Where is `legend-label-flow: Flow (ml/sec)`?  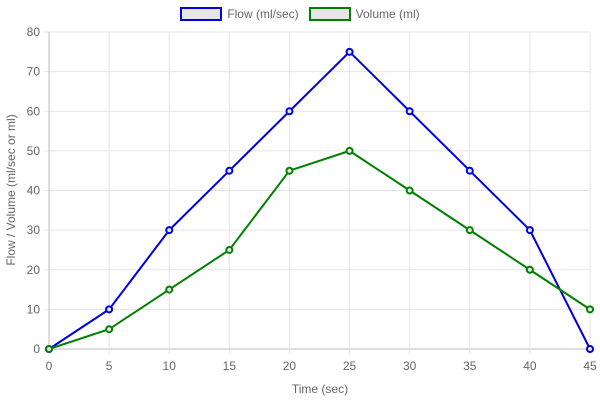 legend-label-flow: Flow (ml/sec) is located at coordinates (263, 14).